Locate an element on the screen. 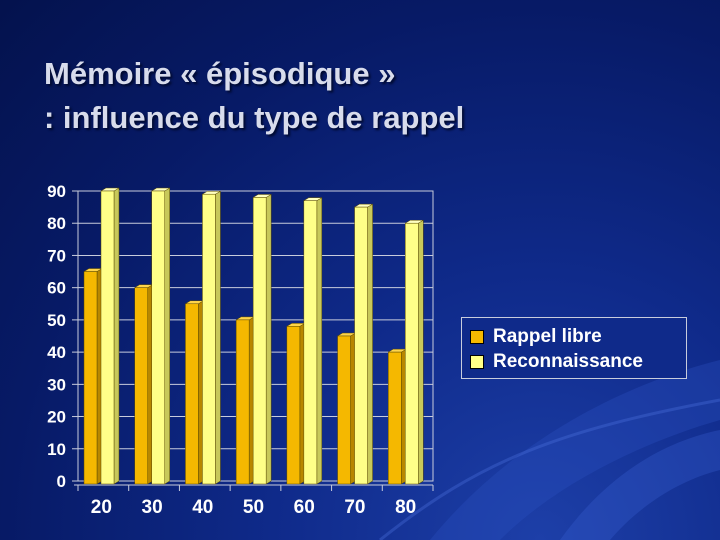 Image resolution: width=720 pixels, height=540 pixels. legend-label-reconnaissance: Reconnaissance is located at coordinates (568, 361).